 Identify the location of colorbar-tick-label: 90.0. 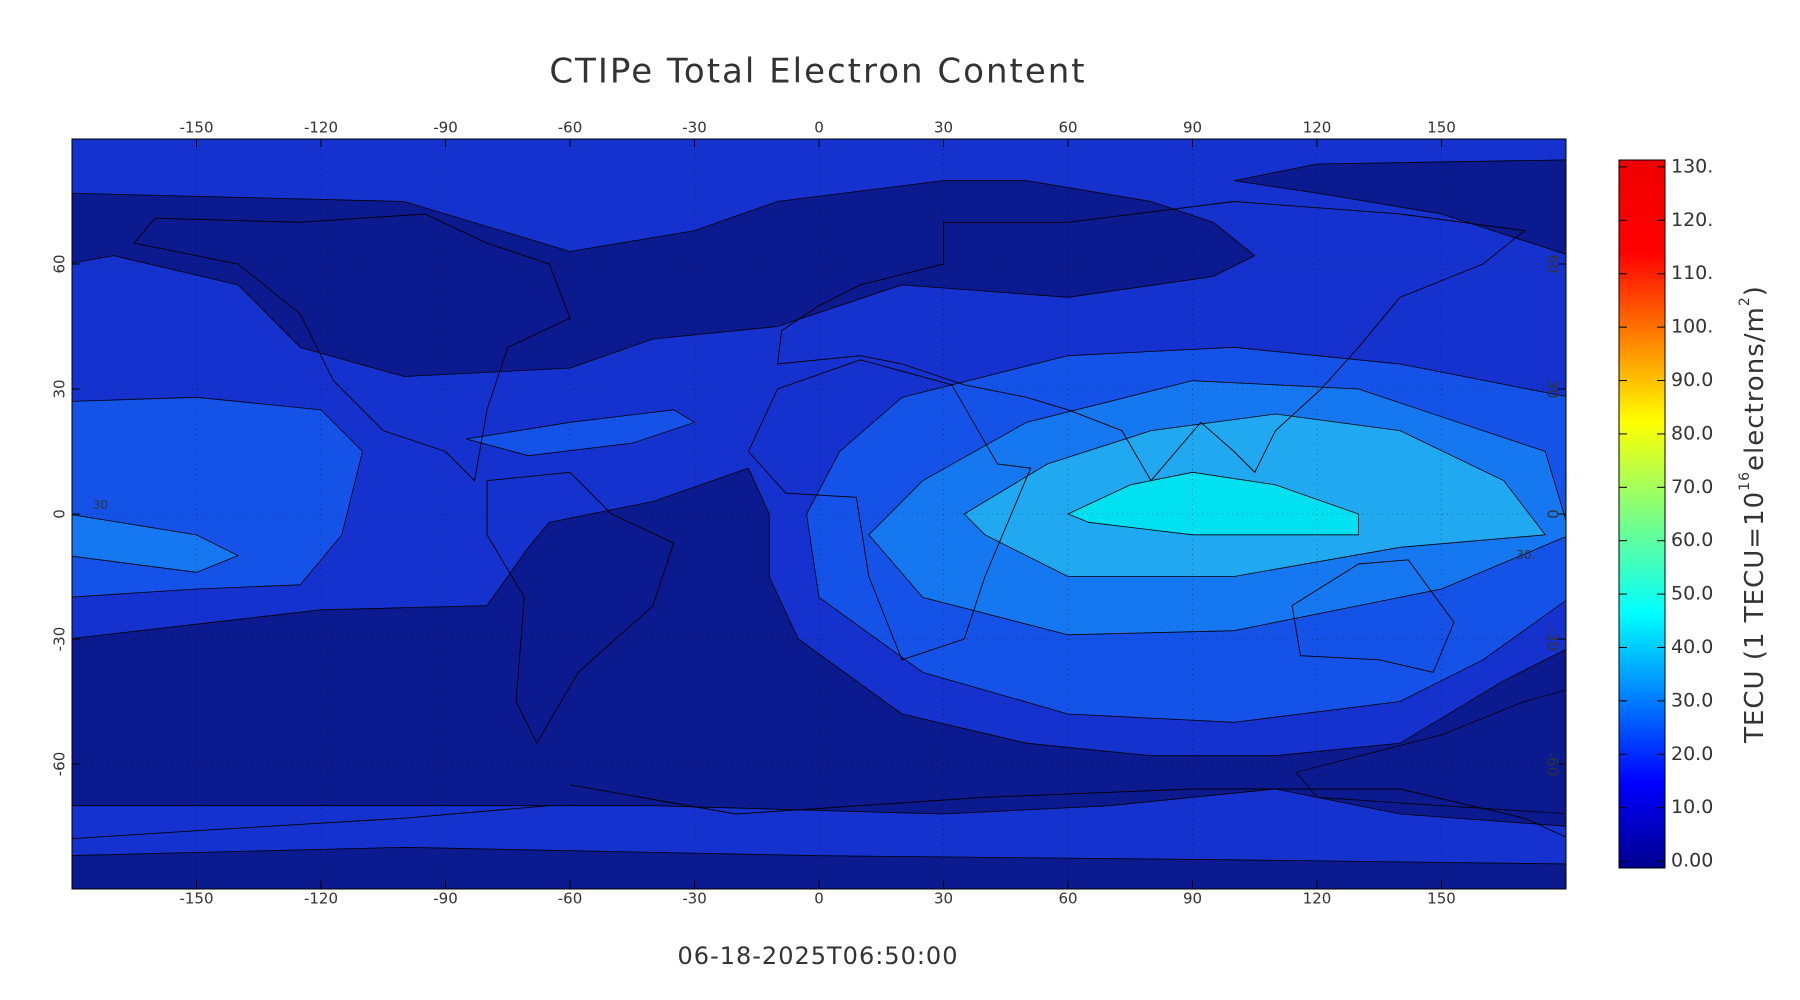
(1692, 380).